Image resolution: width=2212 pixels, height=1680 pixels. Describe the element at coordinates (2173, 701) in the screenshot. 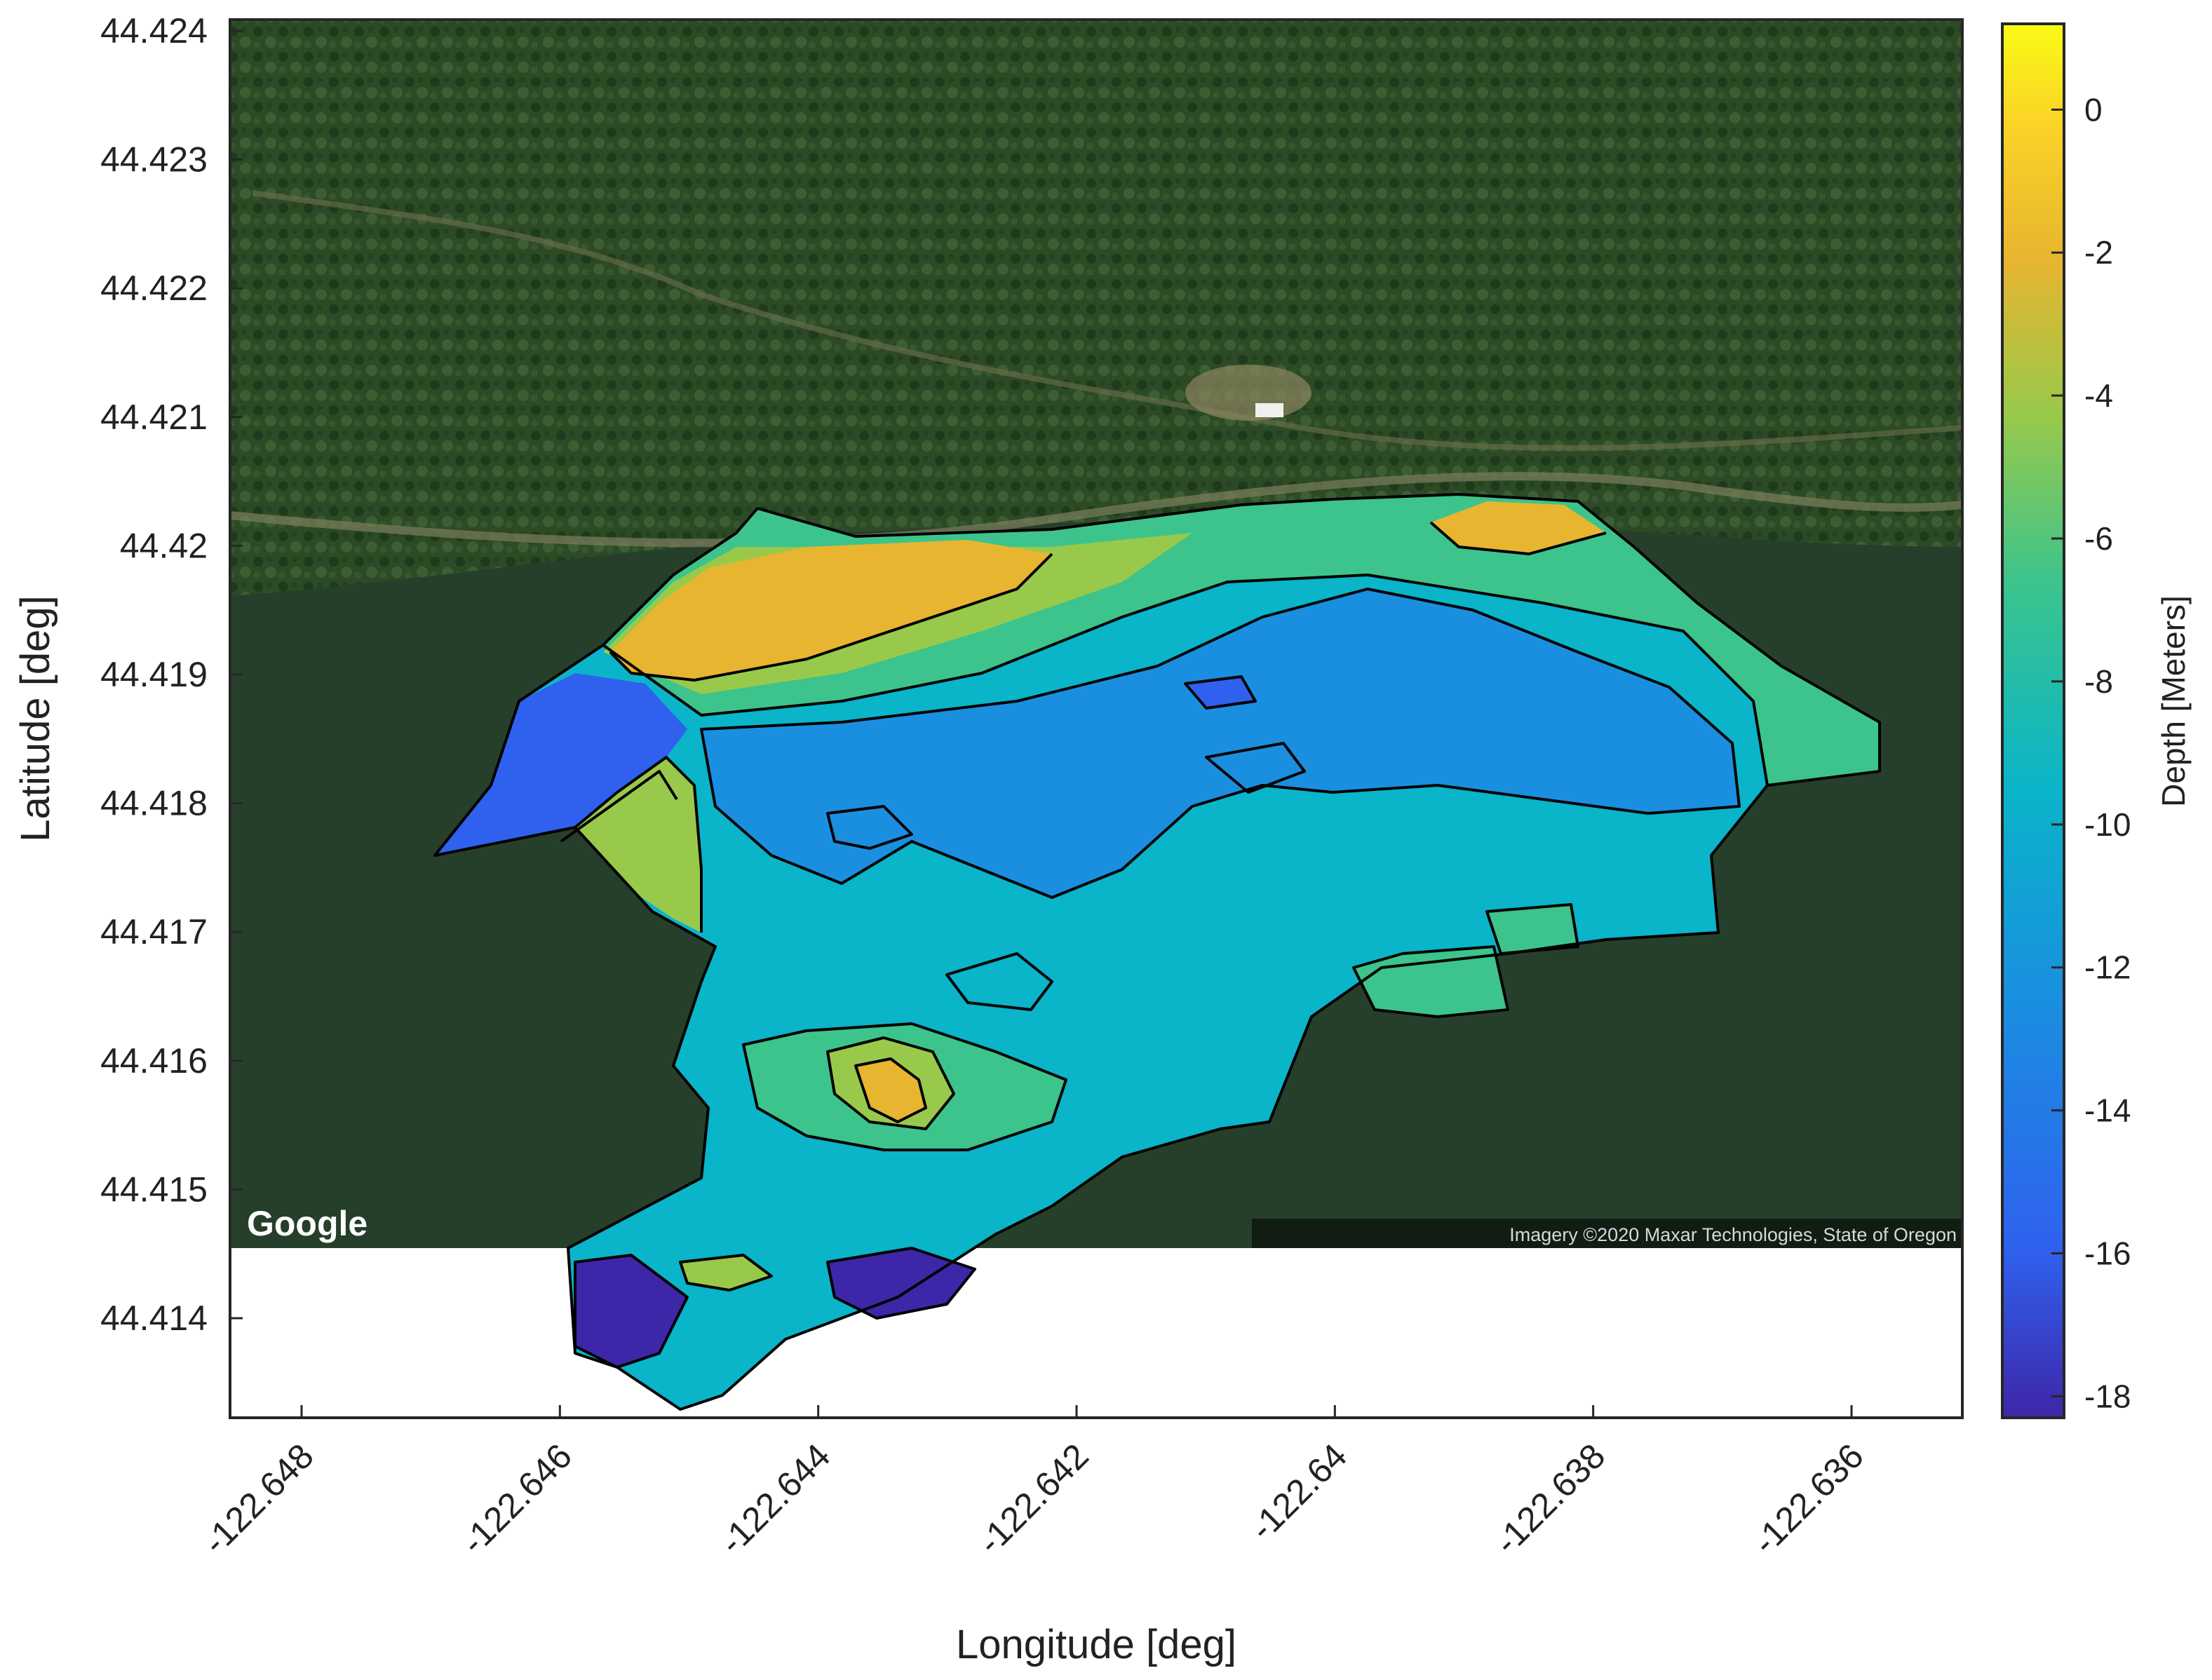

I see `colorbar-title: Depth [Meters]` at that location.